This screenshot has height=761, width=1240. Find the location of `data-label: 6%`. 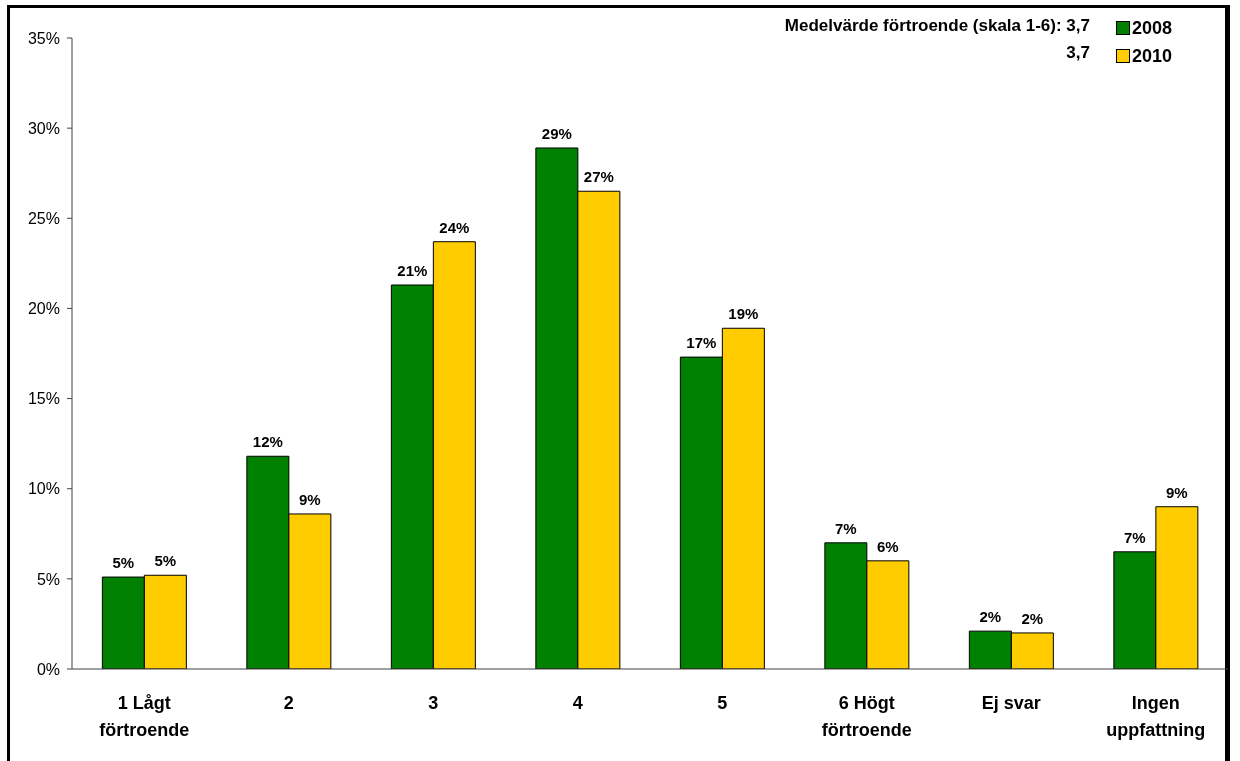

data-label: 6% is located at coordinates (888, 546).